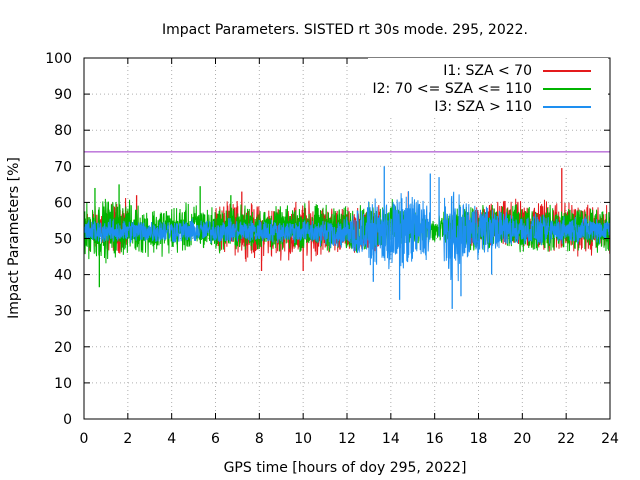 The height and width of the screenshot is (480, 640). Describe the element at coordinates (435, 439) in the screenshot. I see `x-tick-label: 16` at that location.